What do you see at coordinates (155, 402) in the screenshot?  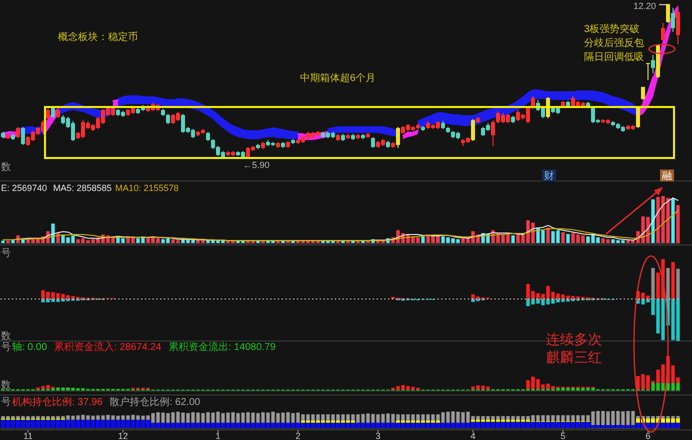 I see `chart-subtitle: 散户持仓比例: 62.00` at bounding box center [155, 402].